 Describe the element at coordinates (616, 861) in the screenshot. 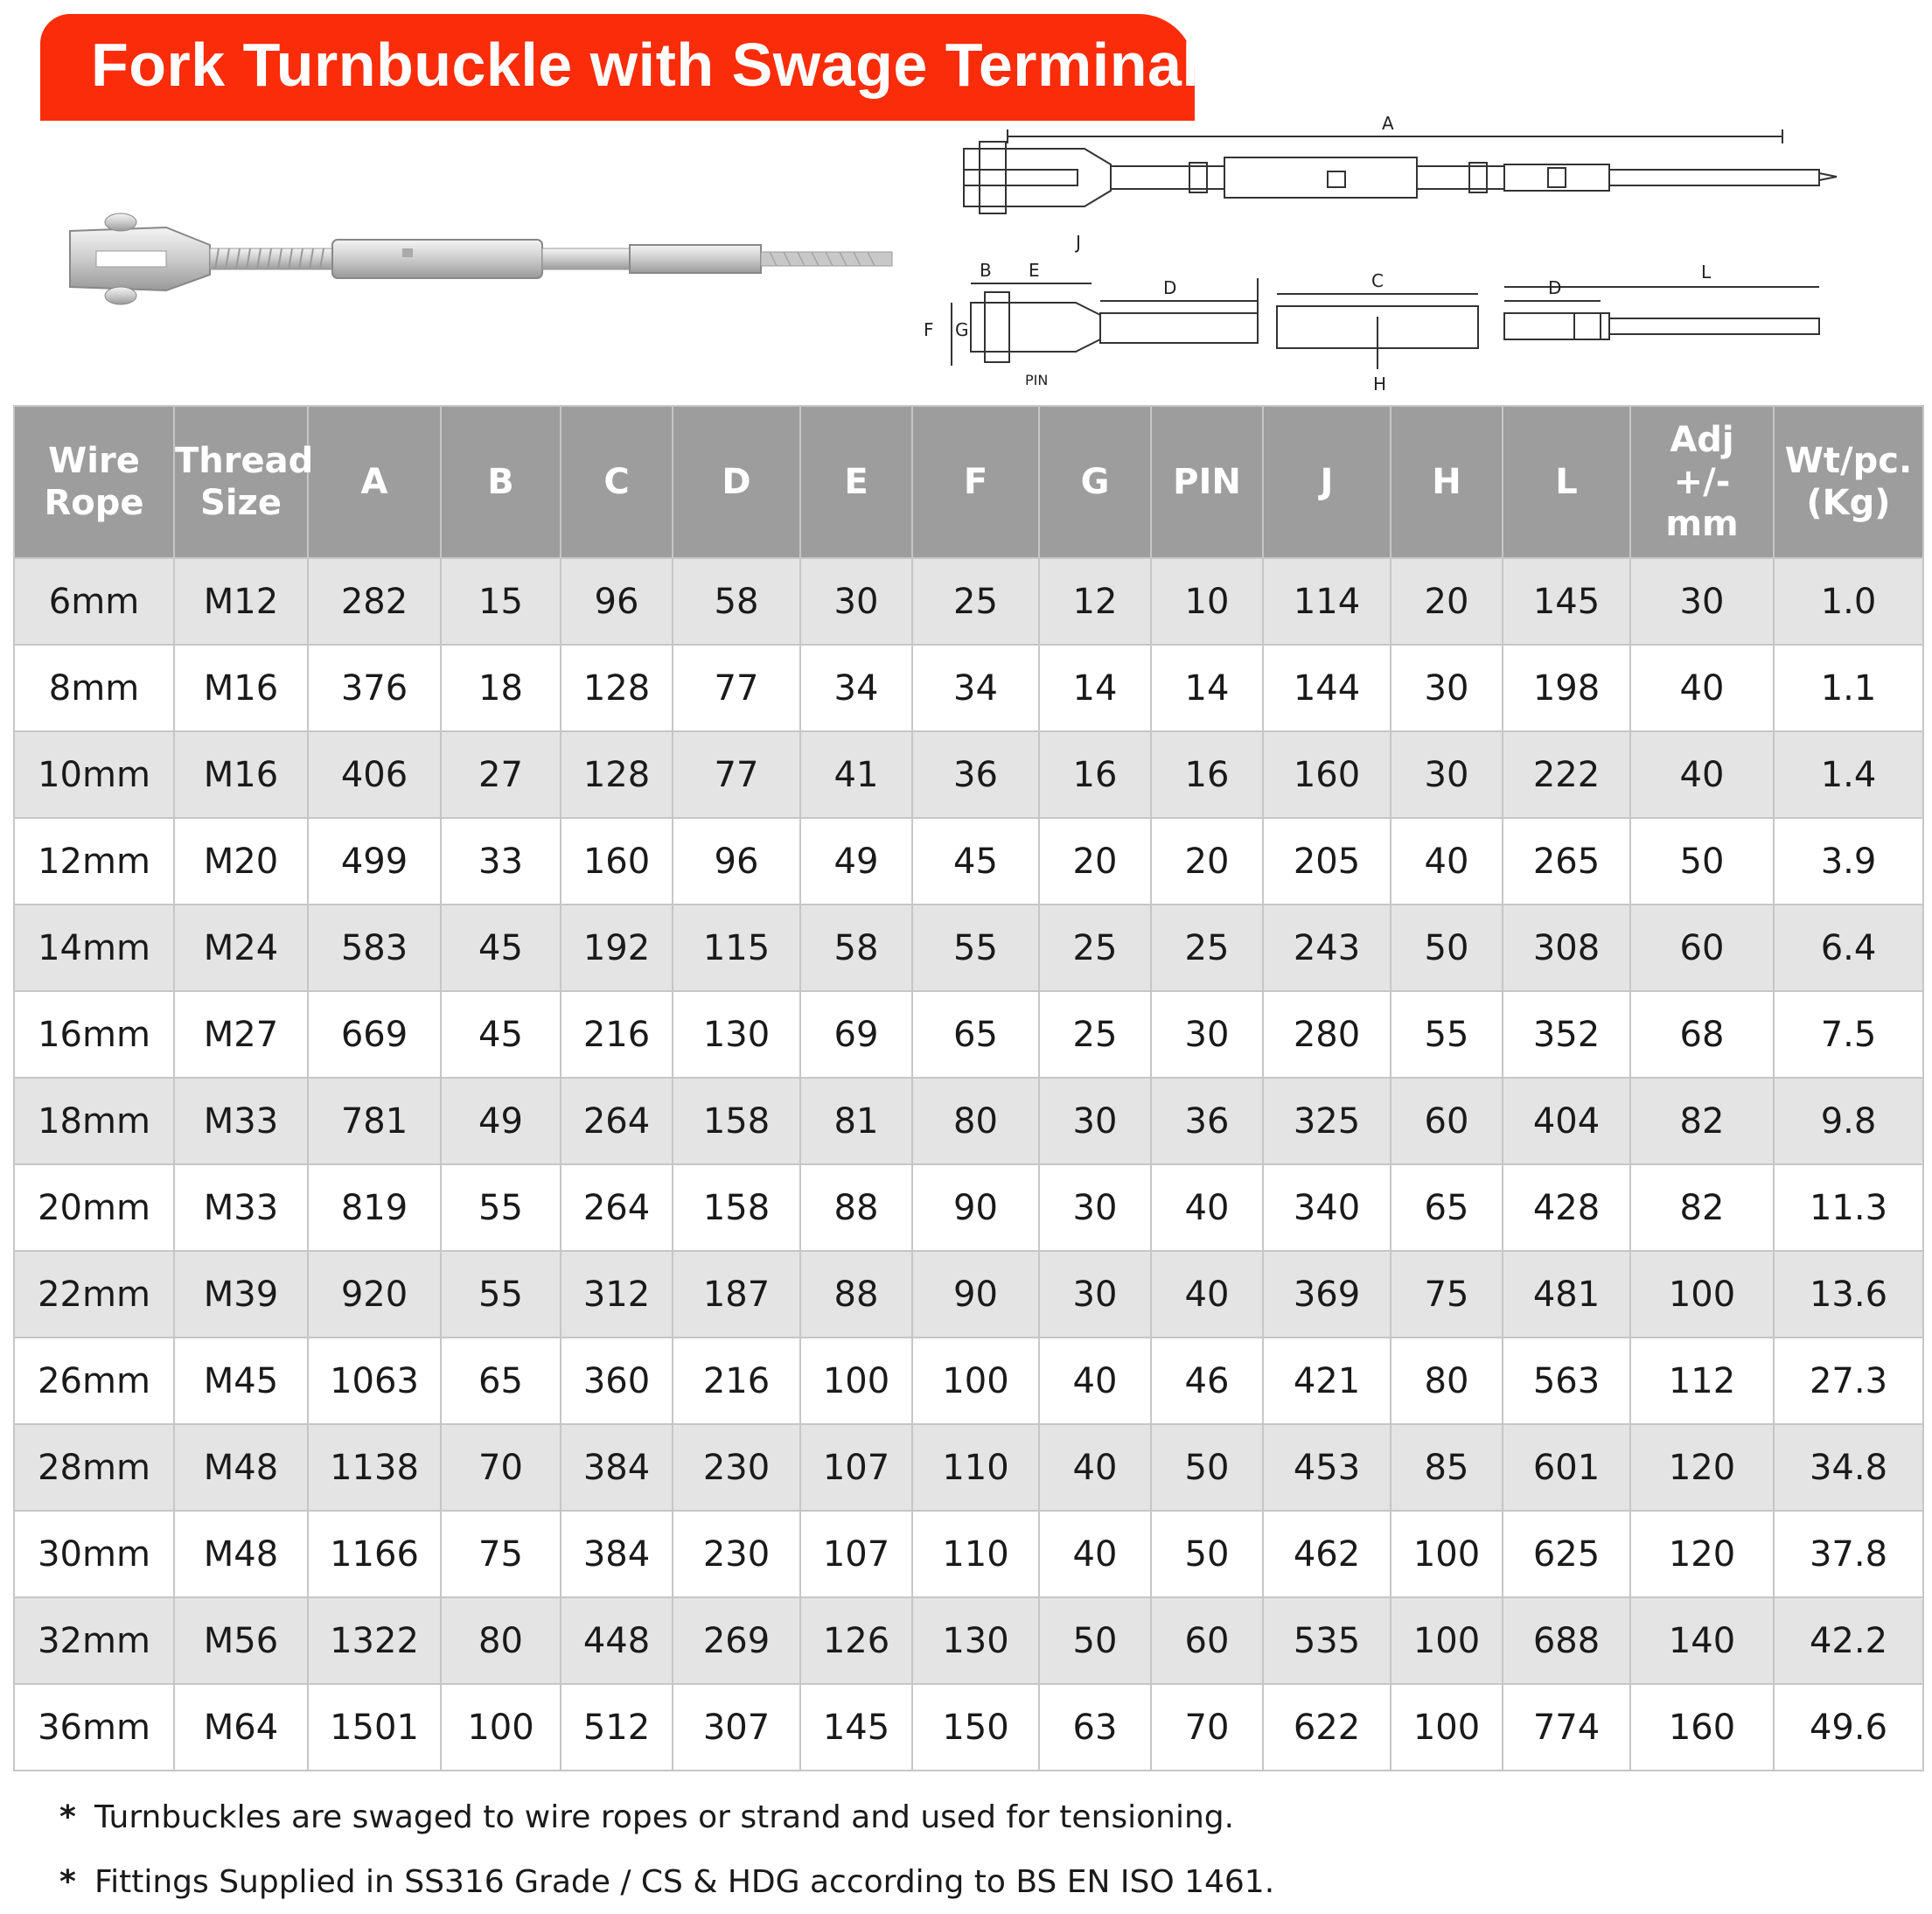

I see `table-cell: 160` at that location.